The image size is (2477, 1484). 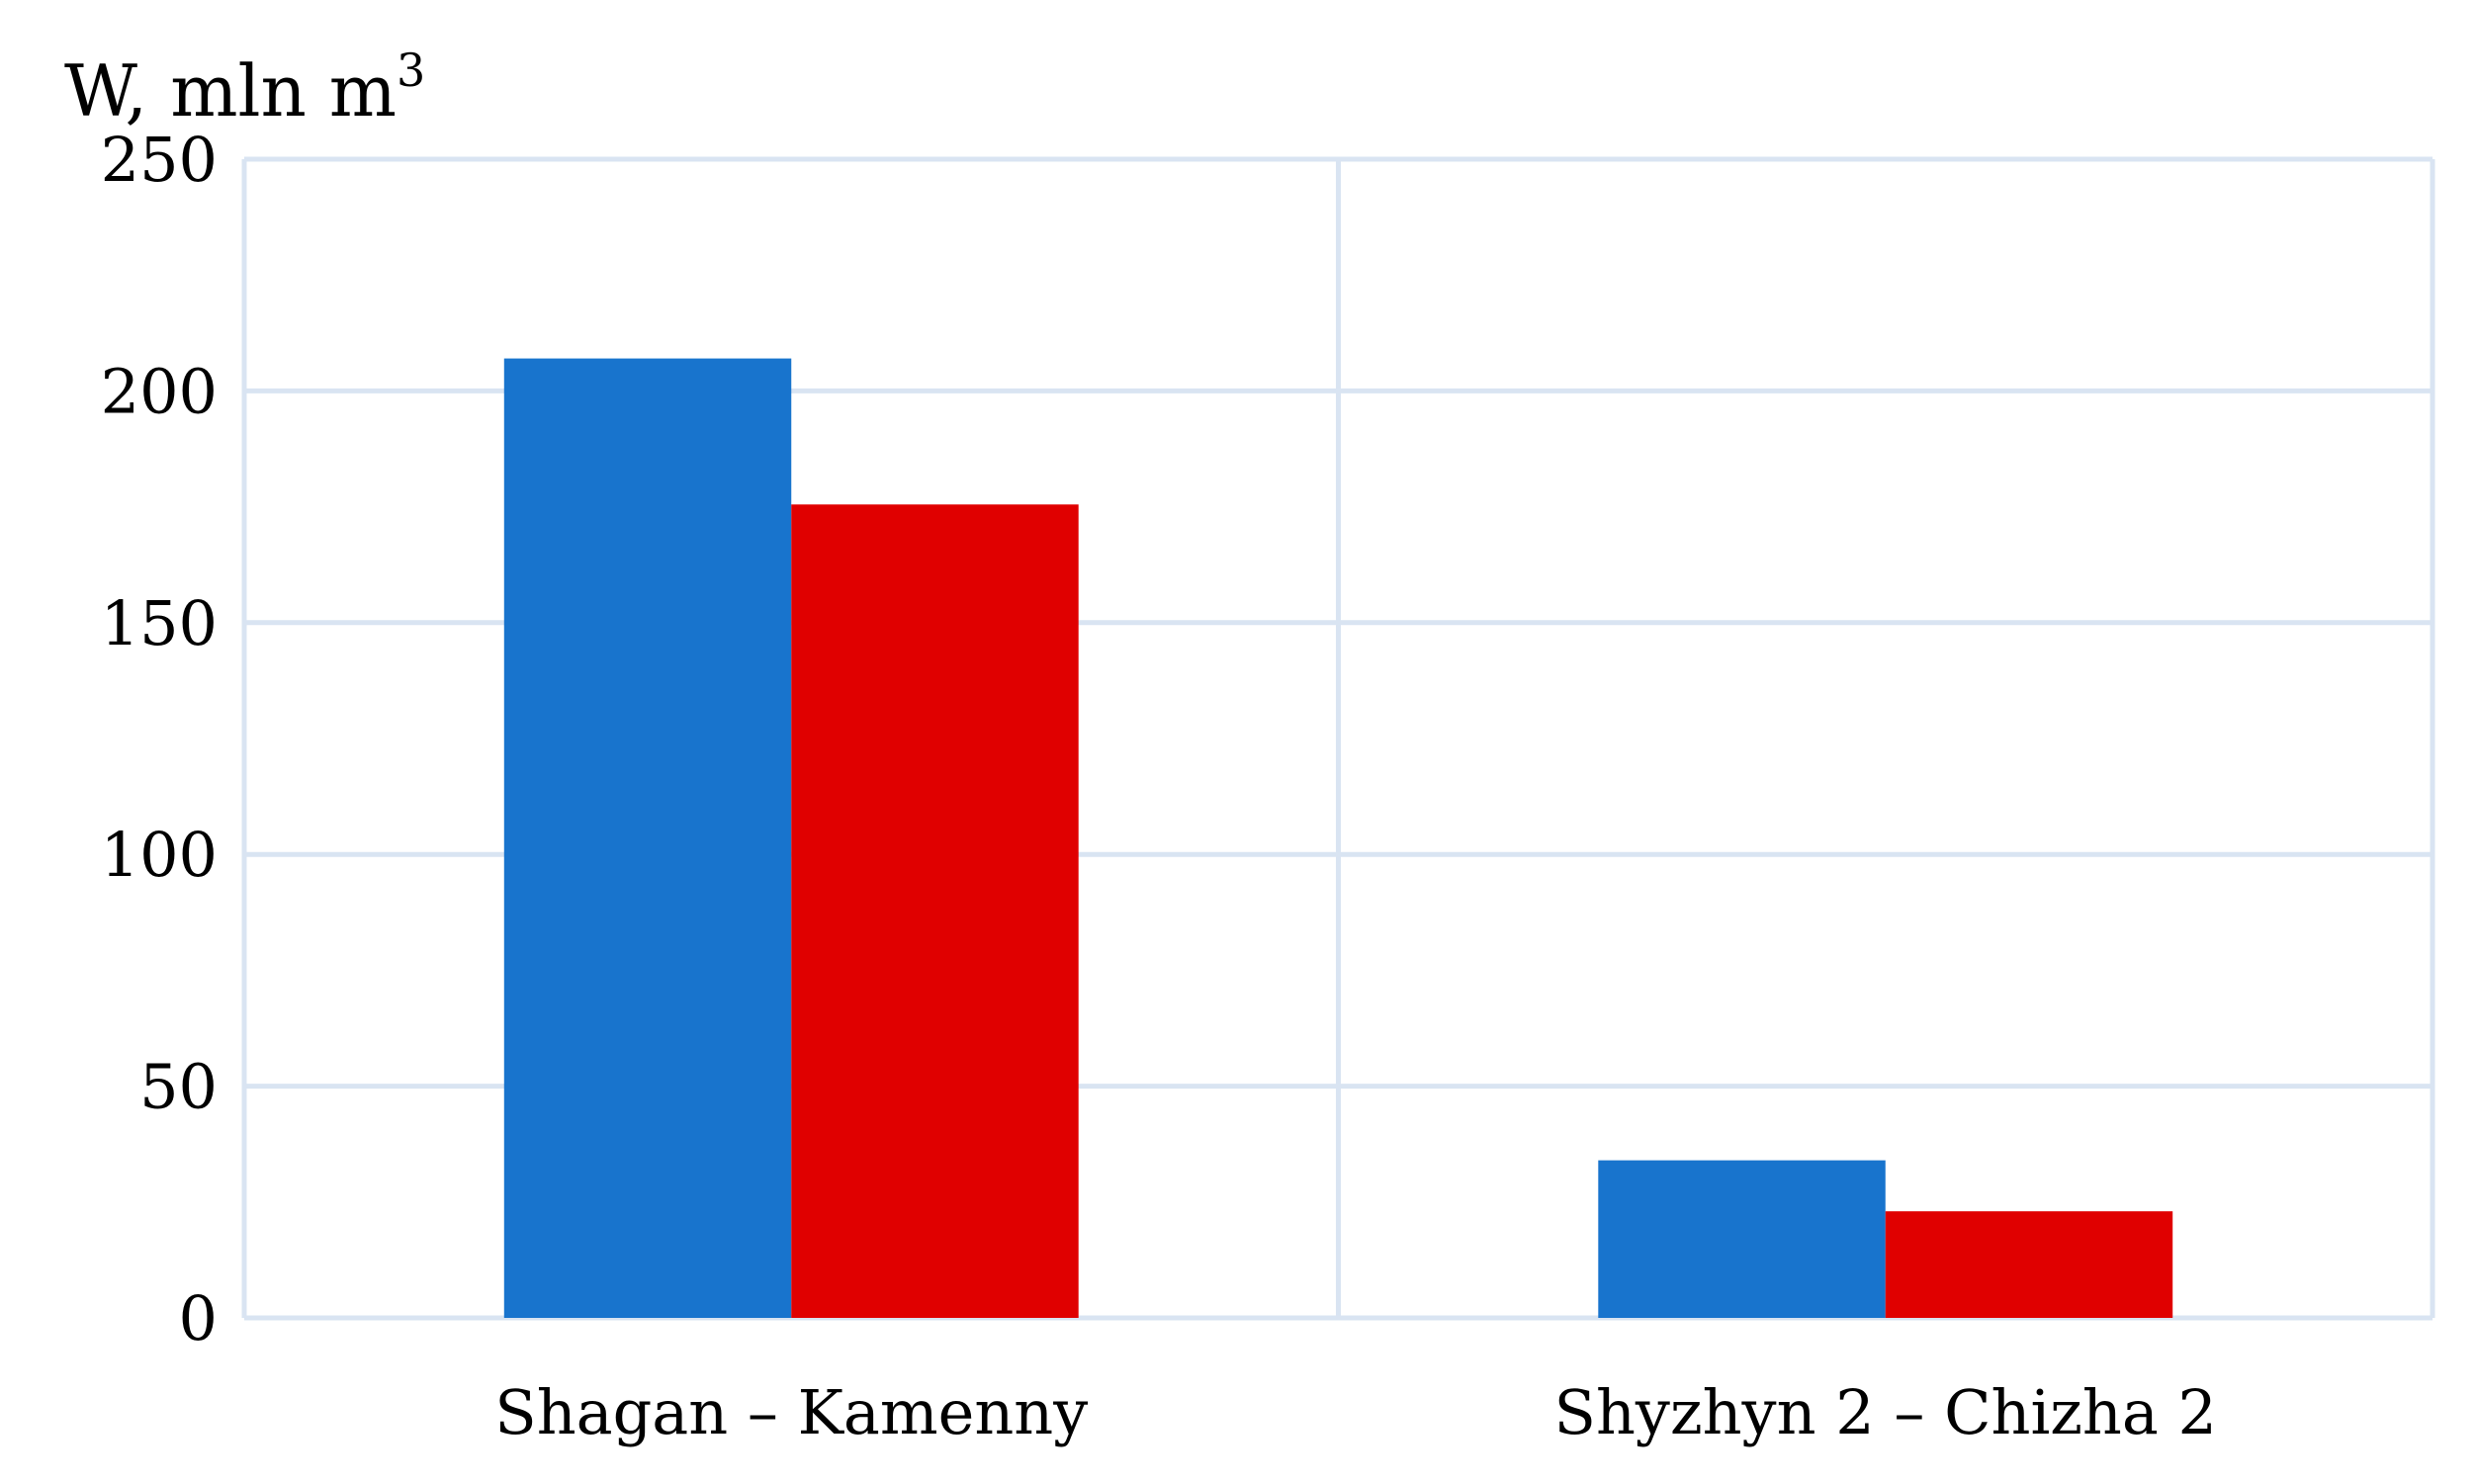 I want to click on x-tick-label-2: Shyzhyn 2 – Chizha 2, so click(x=1885, y=1412).